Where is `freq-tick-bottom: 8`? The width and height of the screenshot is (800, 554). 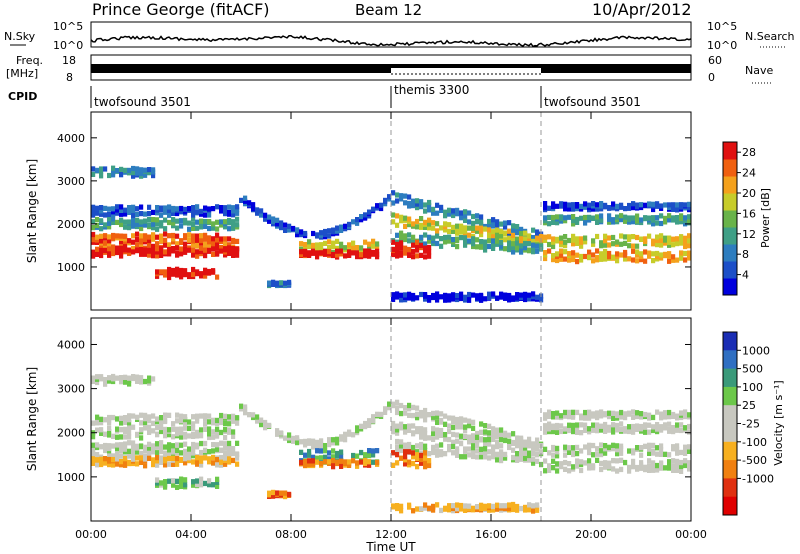 freq-tick-bottom: 8 is located at coordinates (69, 77).